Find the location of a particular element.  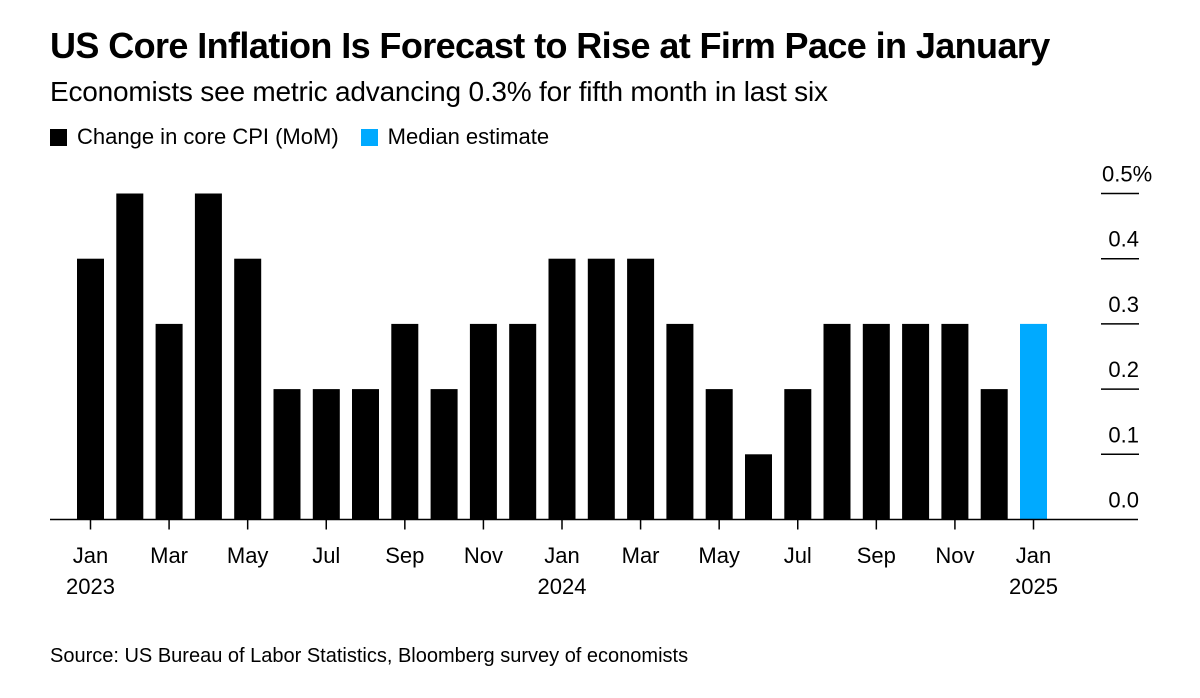

legend-swatch-median-estimate is located at coordinates (369, 137).